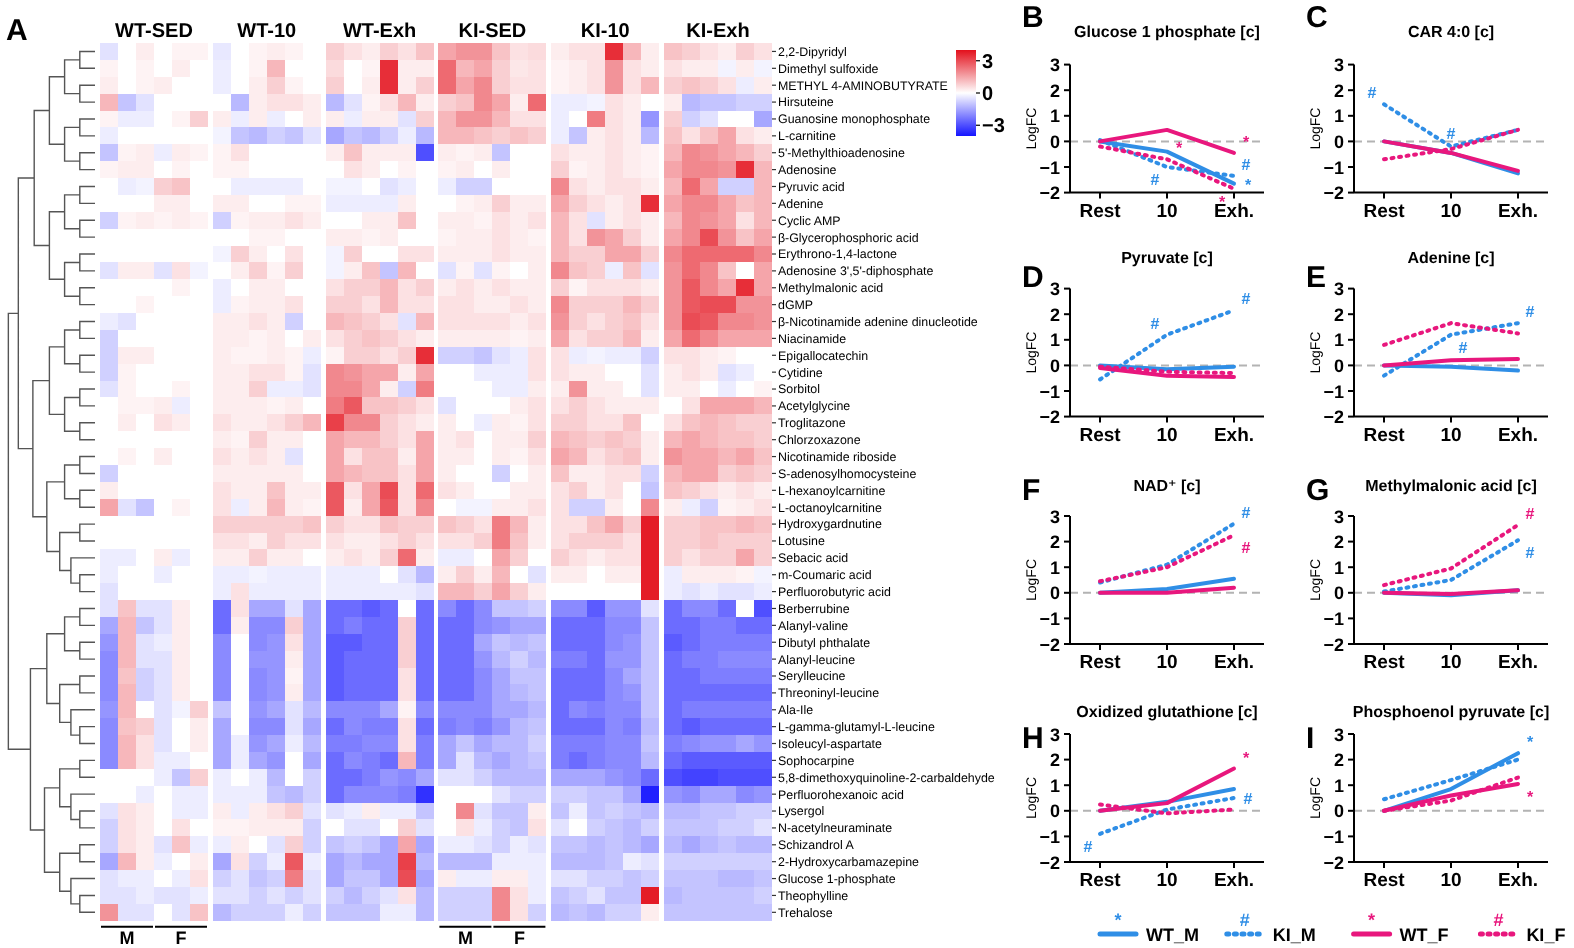  I want to click on annotation: WT-10, so click(267, 32).